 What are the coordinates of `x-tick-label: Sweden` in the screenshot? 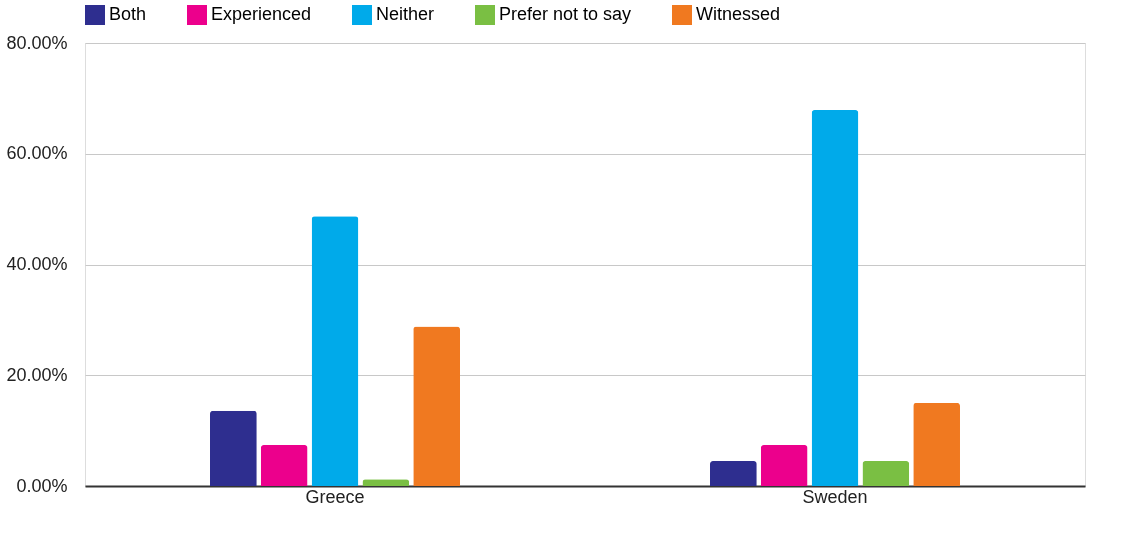 It's located at (835, 496).